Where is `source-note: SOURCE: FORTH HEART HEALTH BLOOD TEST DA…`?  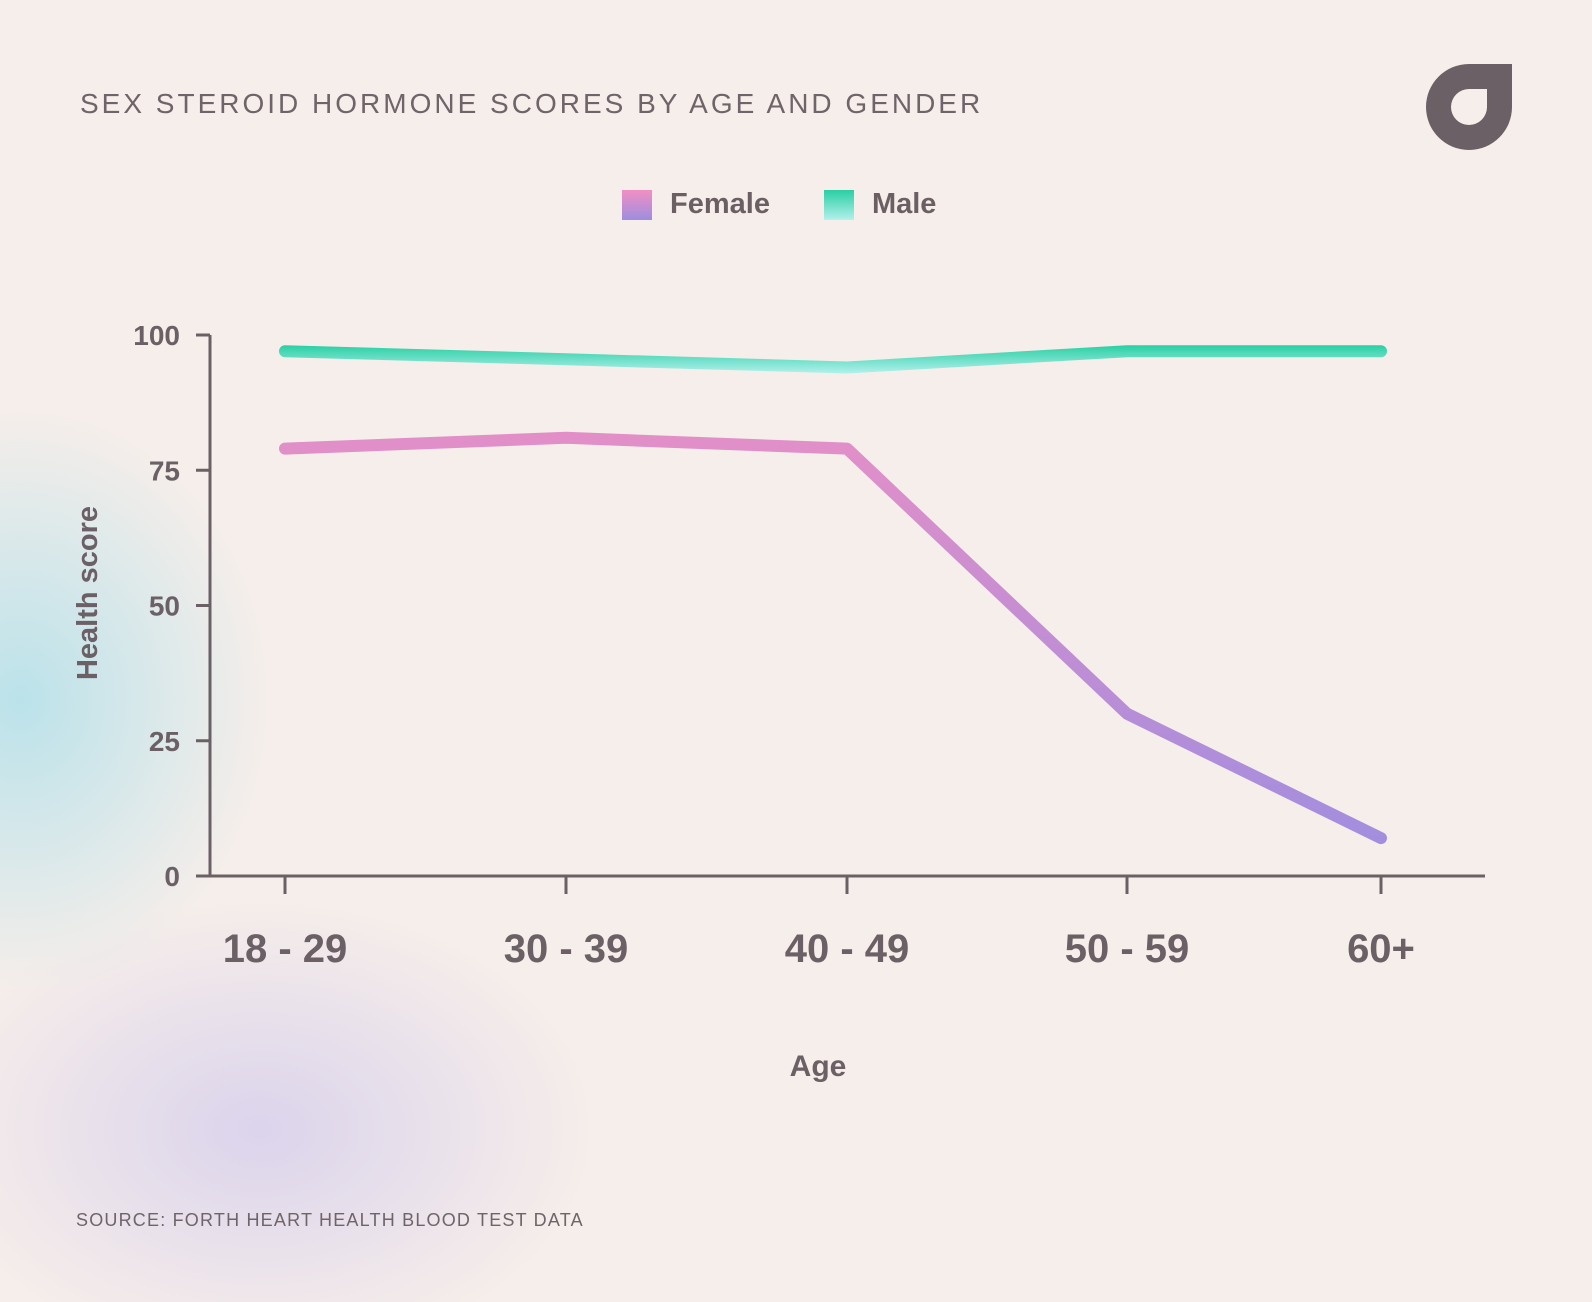
source-note: SOURCE: FORTH HEART HEALTH BLOOD TEST DA… is located at coordinates (330, 1220).